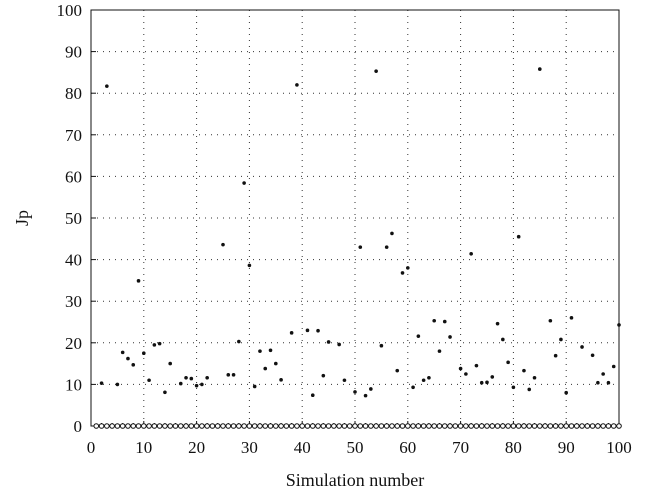 This screenshot has width=657, height=499. Describe the element at coordinates (78, 426) in the screenshot. I see `y-tick-label: 0` at that location.